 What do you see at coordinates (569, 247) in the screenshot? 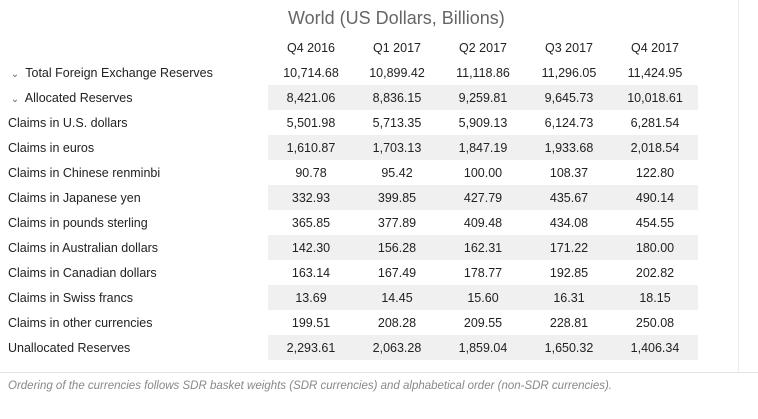
I see `table-cell: 171.22` at bounding box center [569, 247].